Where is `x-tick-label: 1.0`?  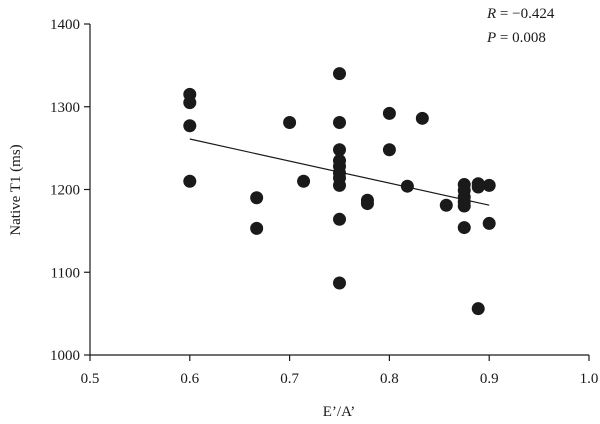
x-tick-label: 1.0 is located at coordinates (589, 379).